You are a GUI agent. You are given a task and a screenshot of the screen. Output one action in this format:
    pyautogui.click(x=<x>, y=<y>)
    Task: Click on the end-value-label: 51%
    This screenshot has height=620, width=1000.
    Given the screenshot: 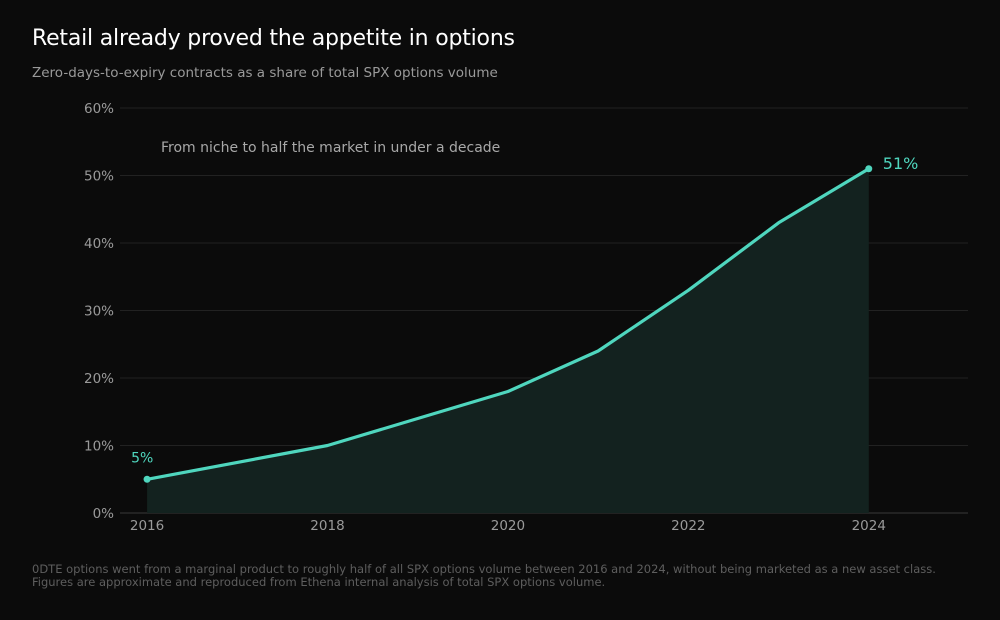 What is the action you would take?
    pyautogui.click(x=901, y=163)
    